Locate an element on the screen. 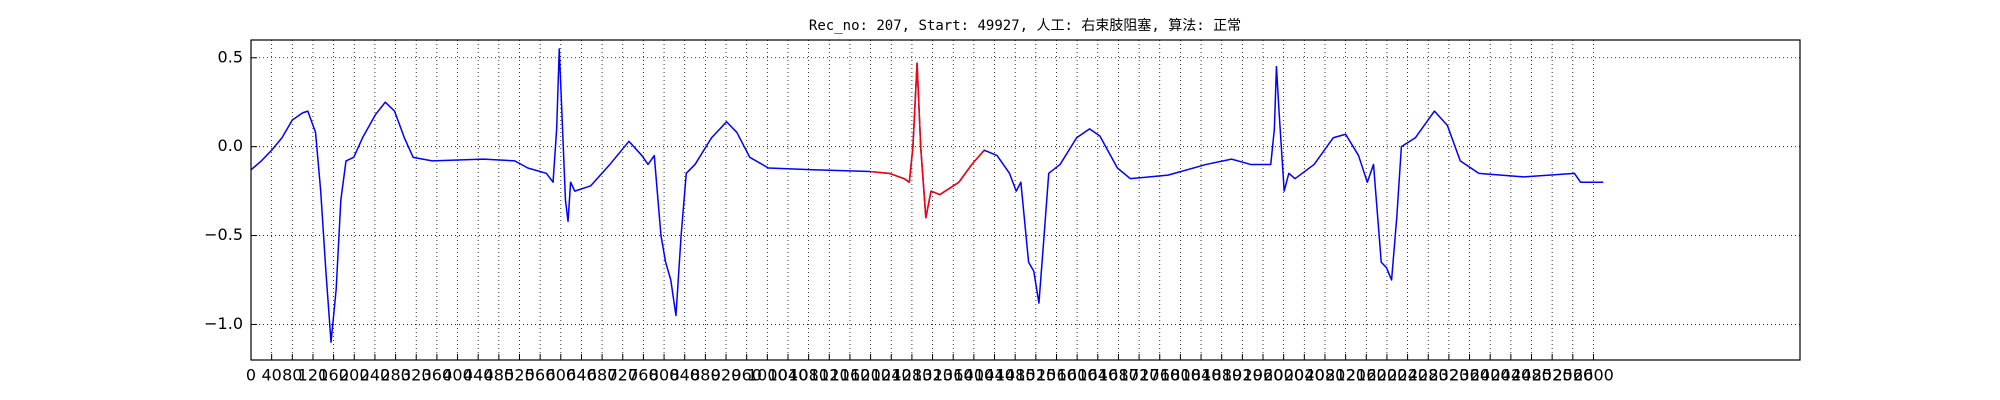 The height and width of the screenshot is (400, 2000). x-tick-label: 160 is located at coordinates (333, 375).